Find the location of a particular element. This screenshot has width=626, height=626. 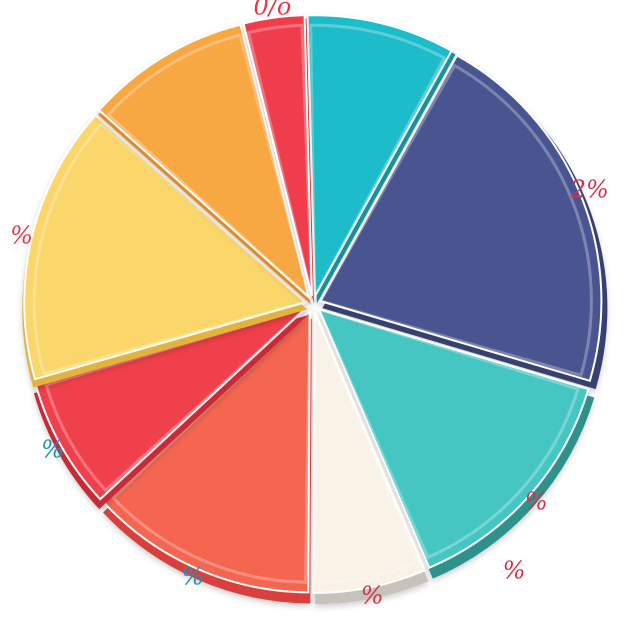

slice-percent-label-9: 0/o is located at coordinates (273, 10).